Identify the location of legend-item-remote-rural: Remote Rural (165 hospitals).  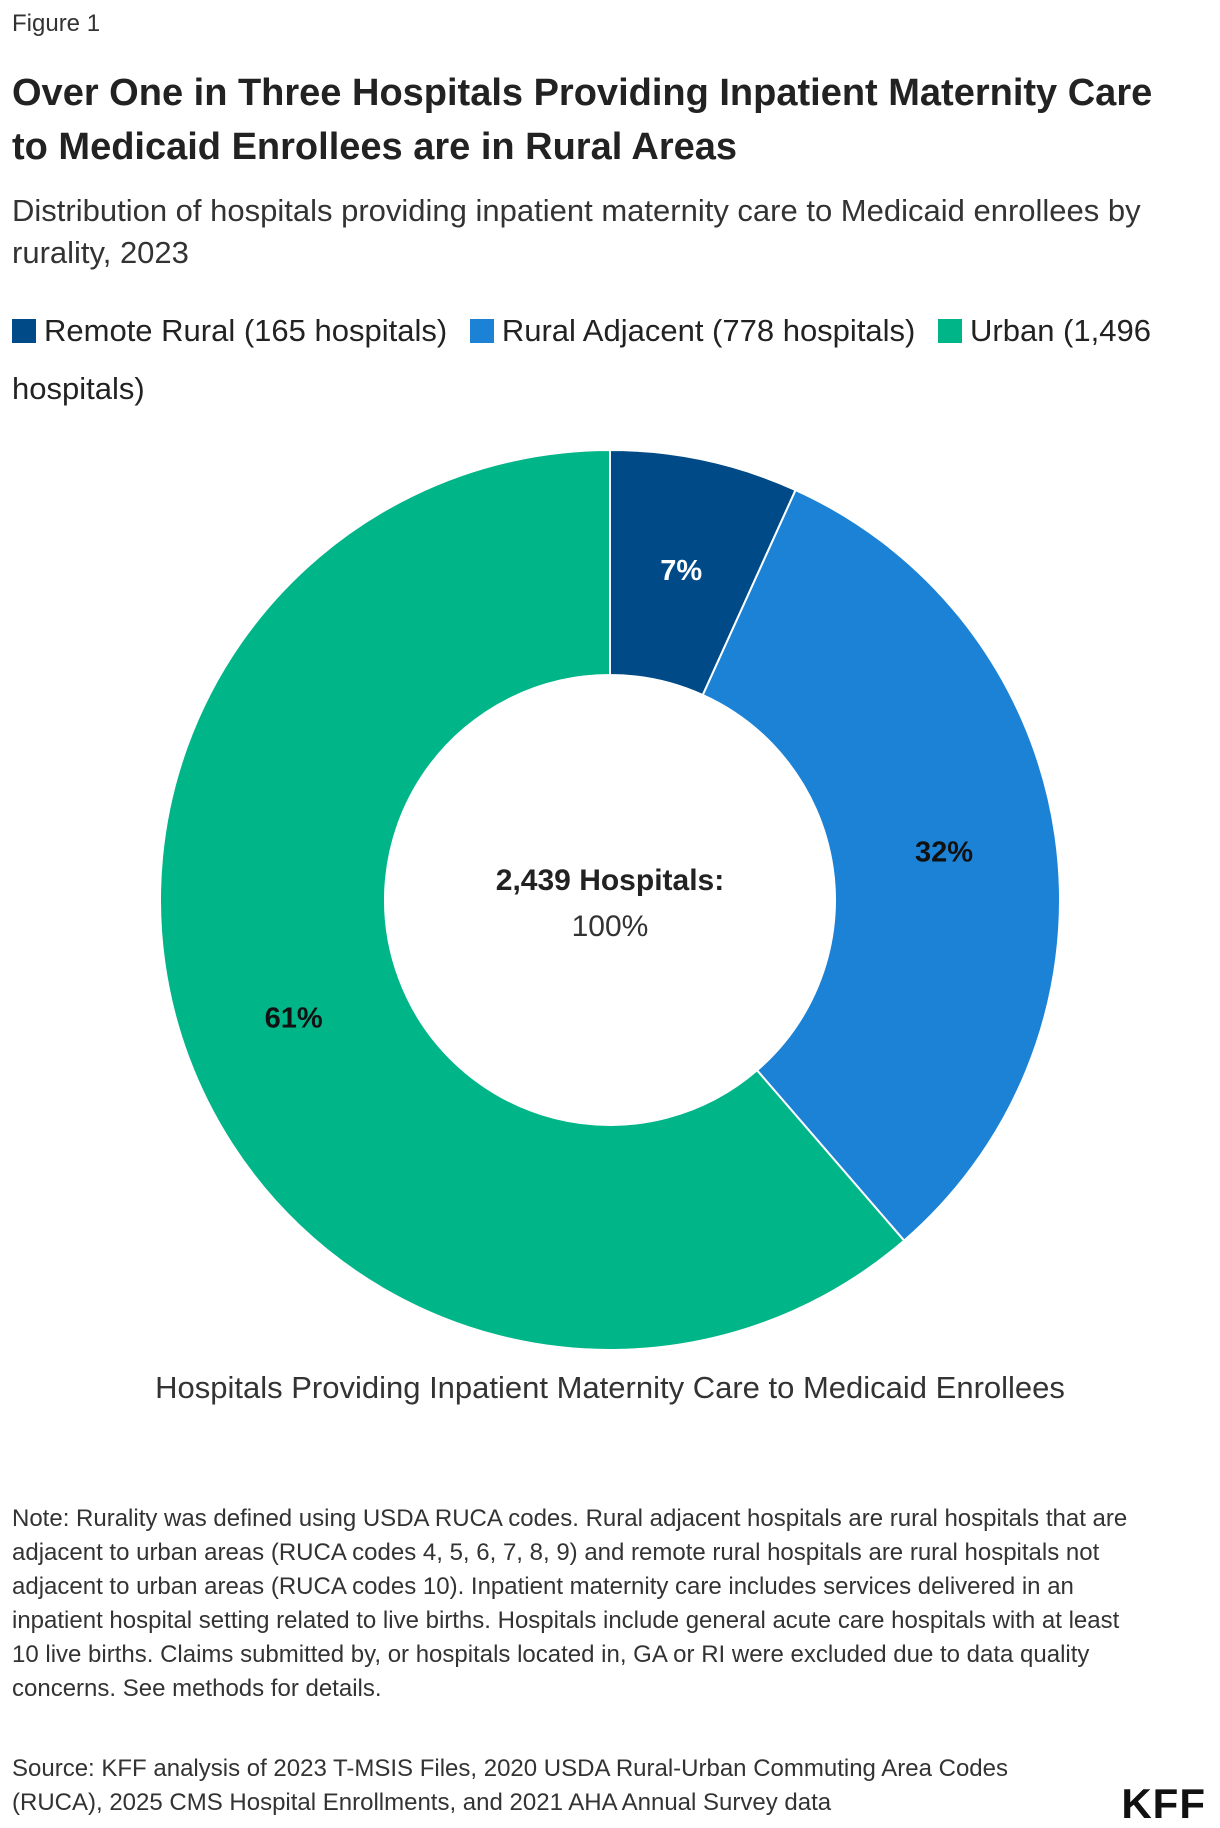
(229, 330).